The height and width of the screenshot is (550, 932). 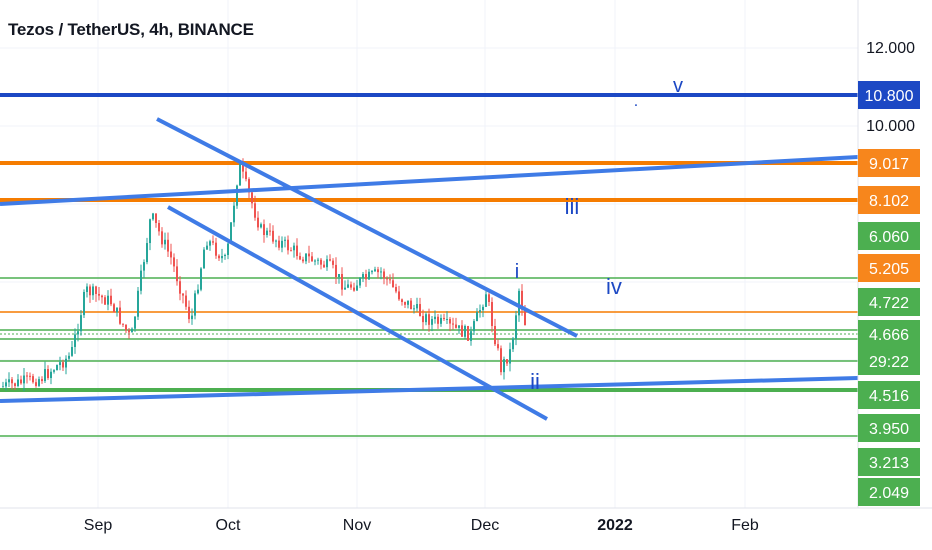 I want to click on price-label-text: 4.722, so click(x=889, y=303).